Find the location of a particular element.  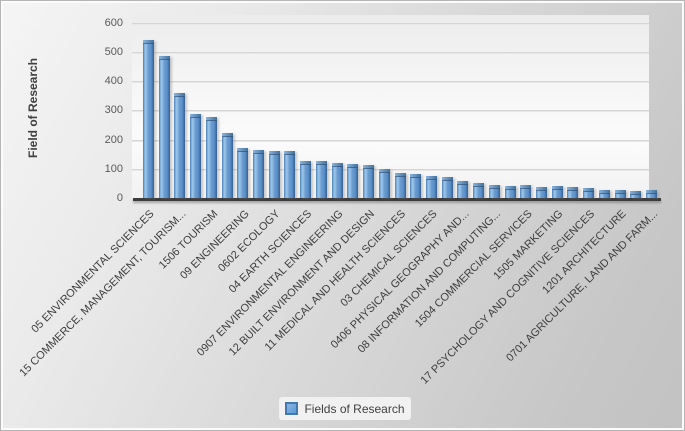

y-axis-tick-label: 200 is located at coordinates (113, 139).